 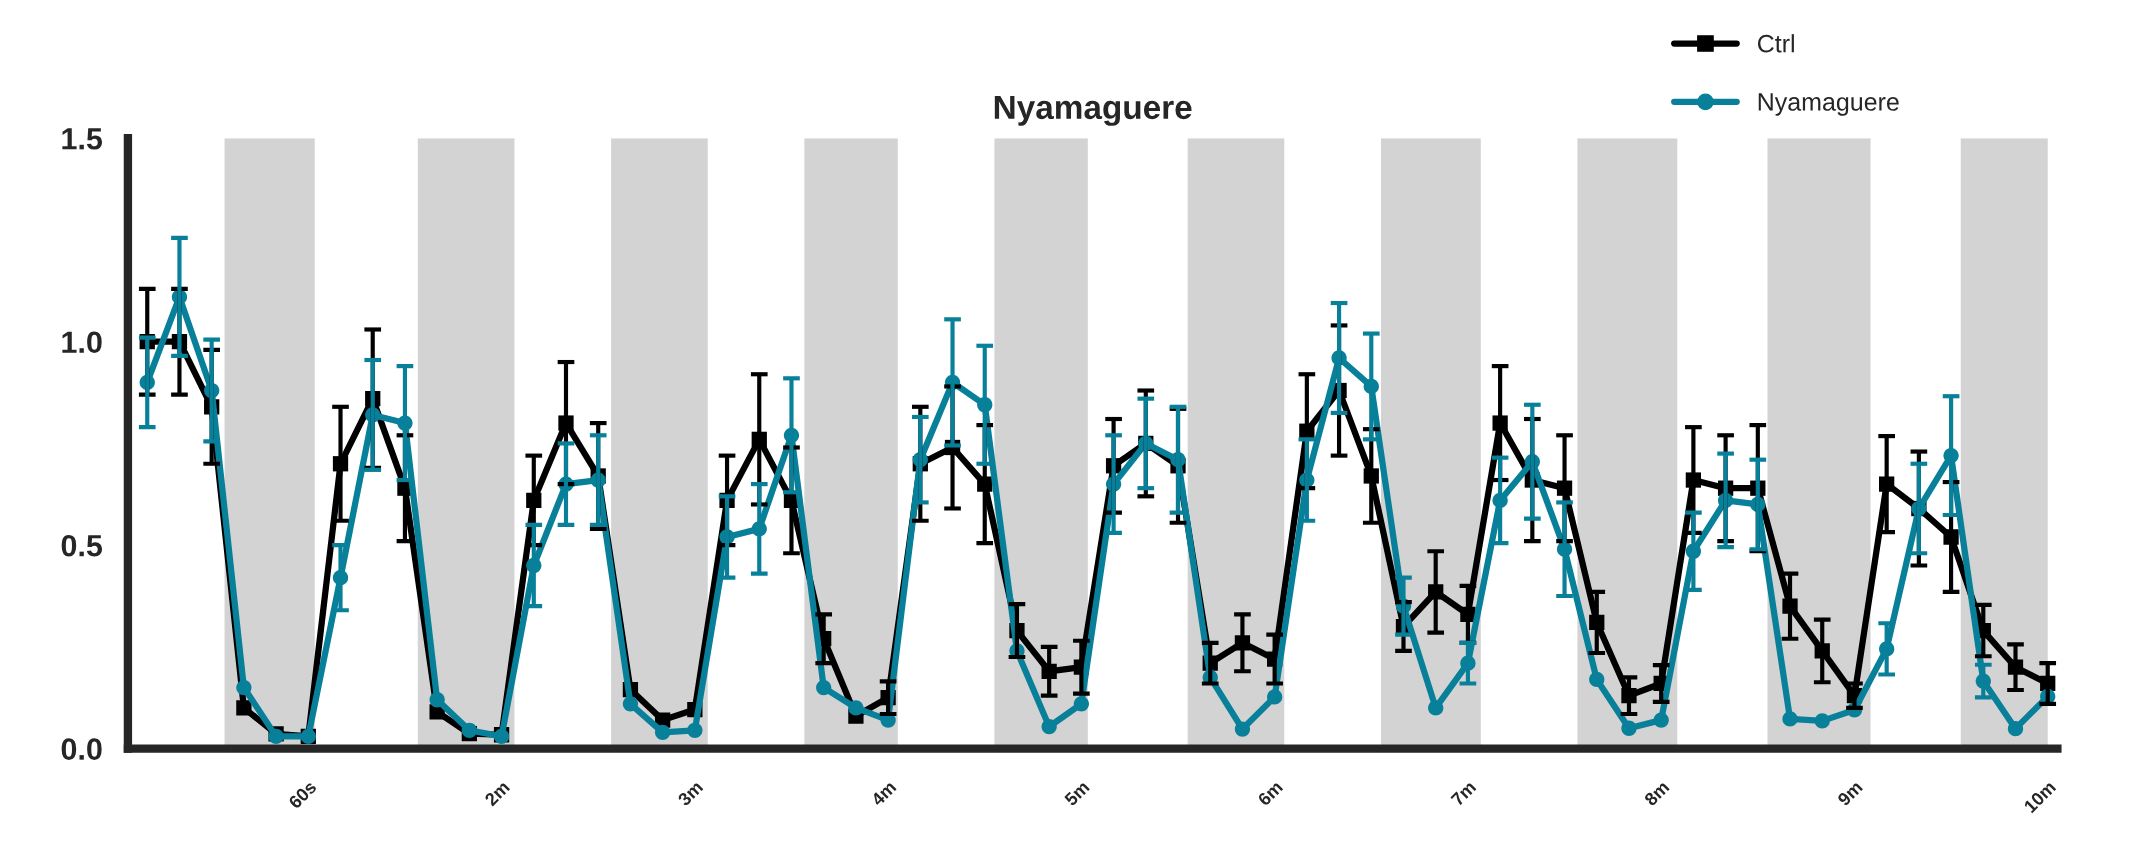 I want to click on legend-label: Ctrl, so click(x=1775, y=43).